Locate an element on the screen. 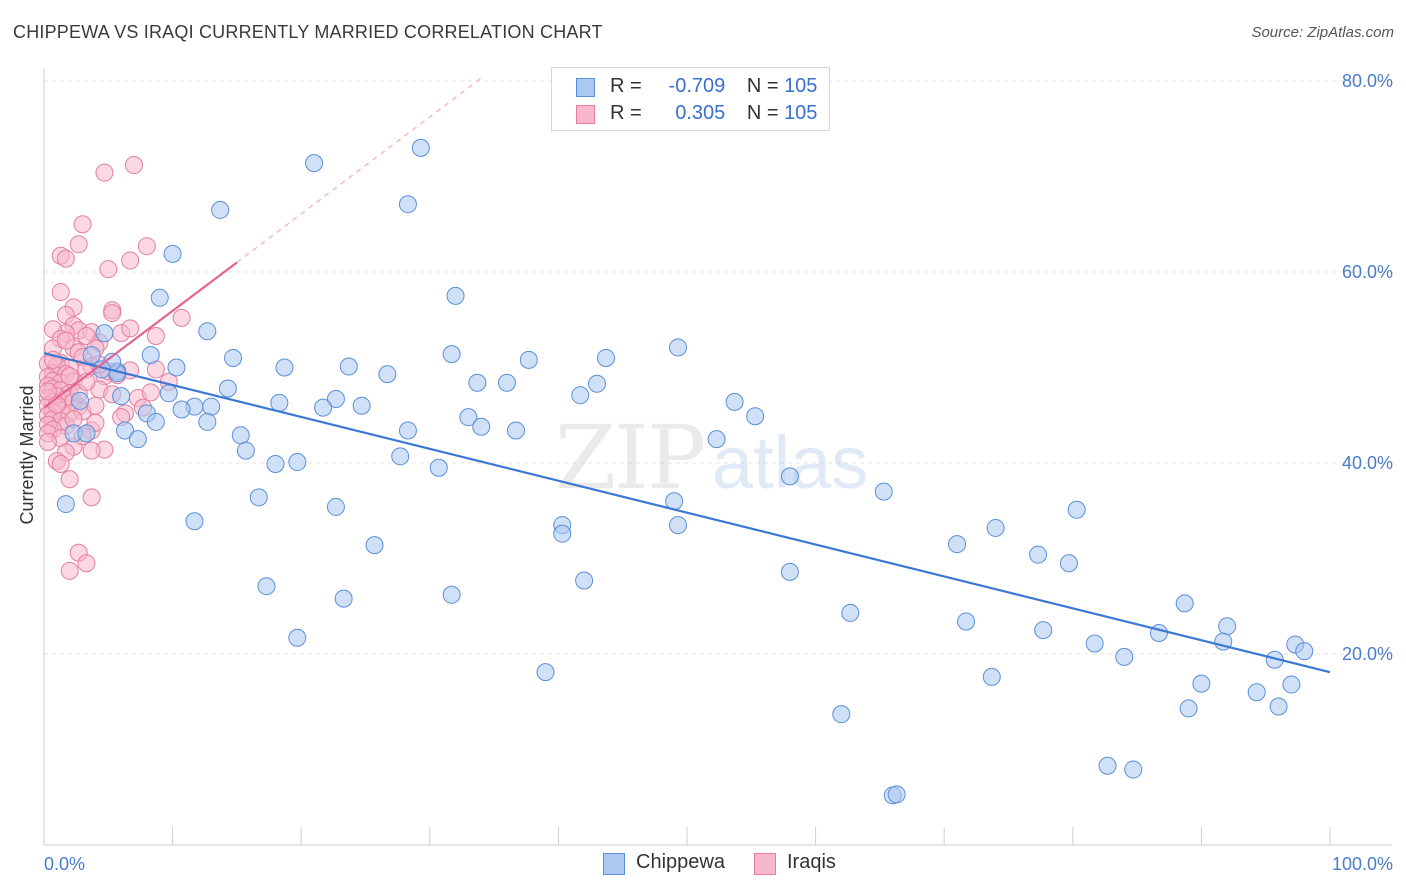 The height and width of the screenshot is (892, 1406). series-name-chippewa: Chippewa is located at coordinates (680, 862).